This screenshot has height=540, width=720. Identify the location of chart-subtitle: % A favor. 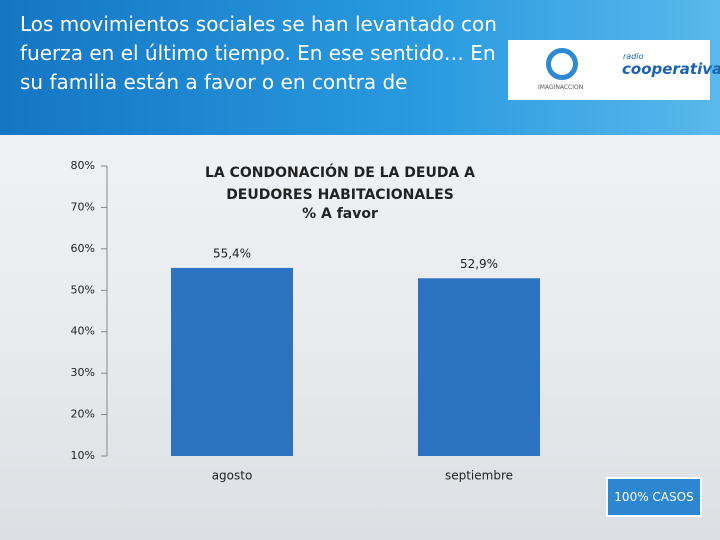
(340, 214).